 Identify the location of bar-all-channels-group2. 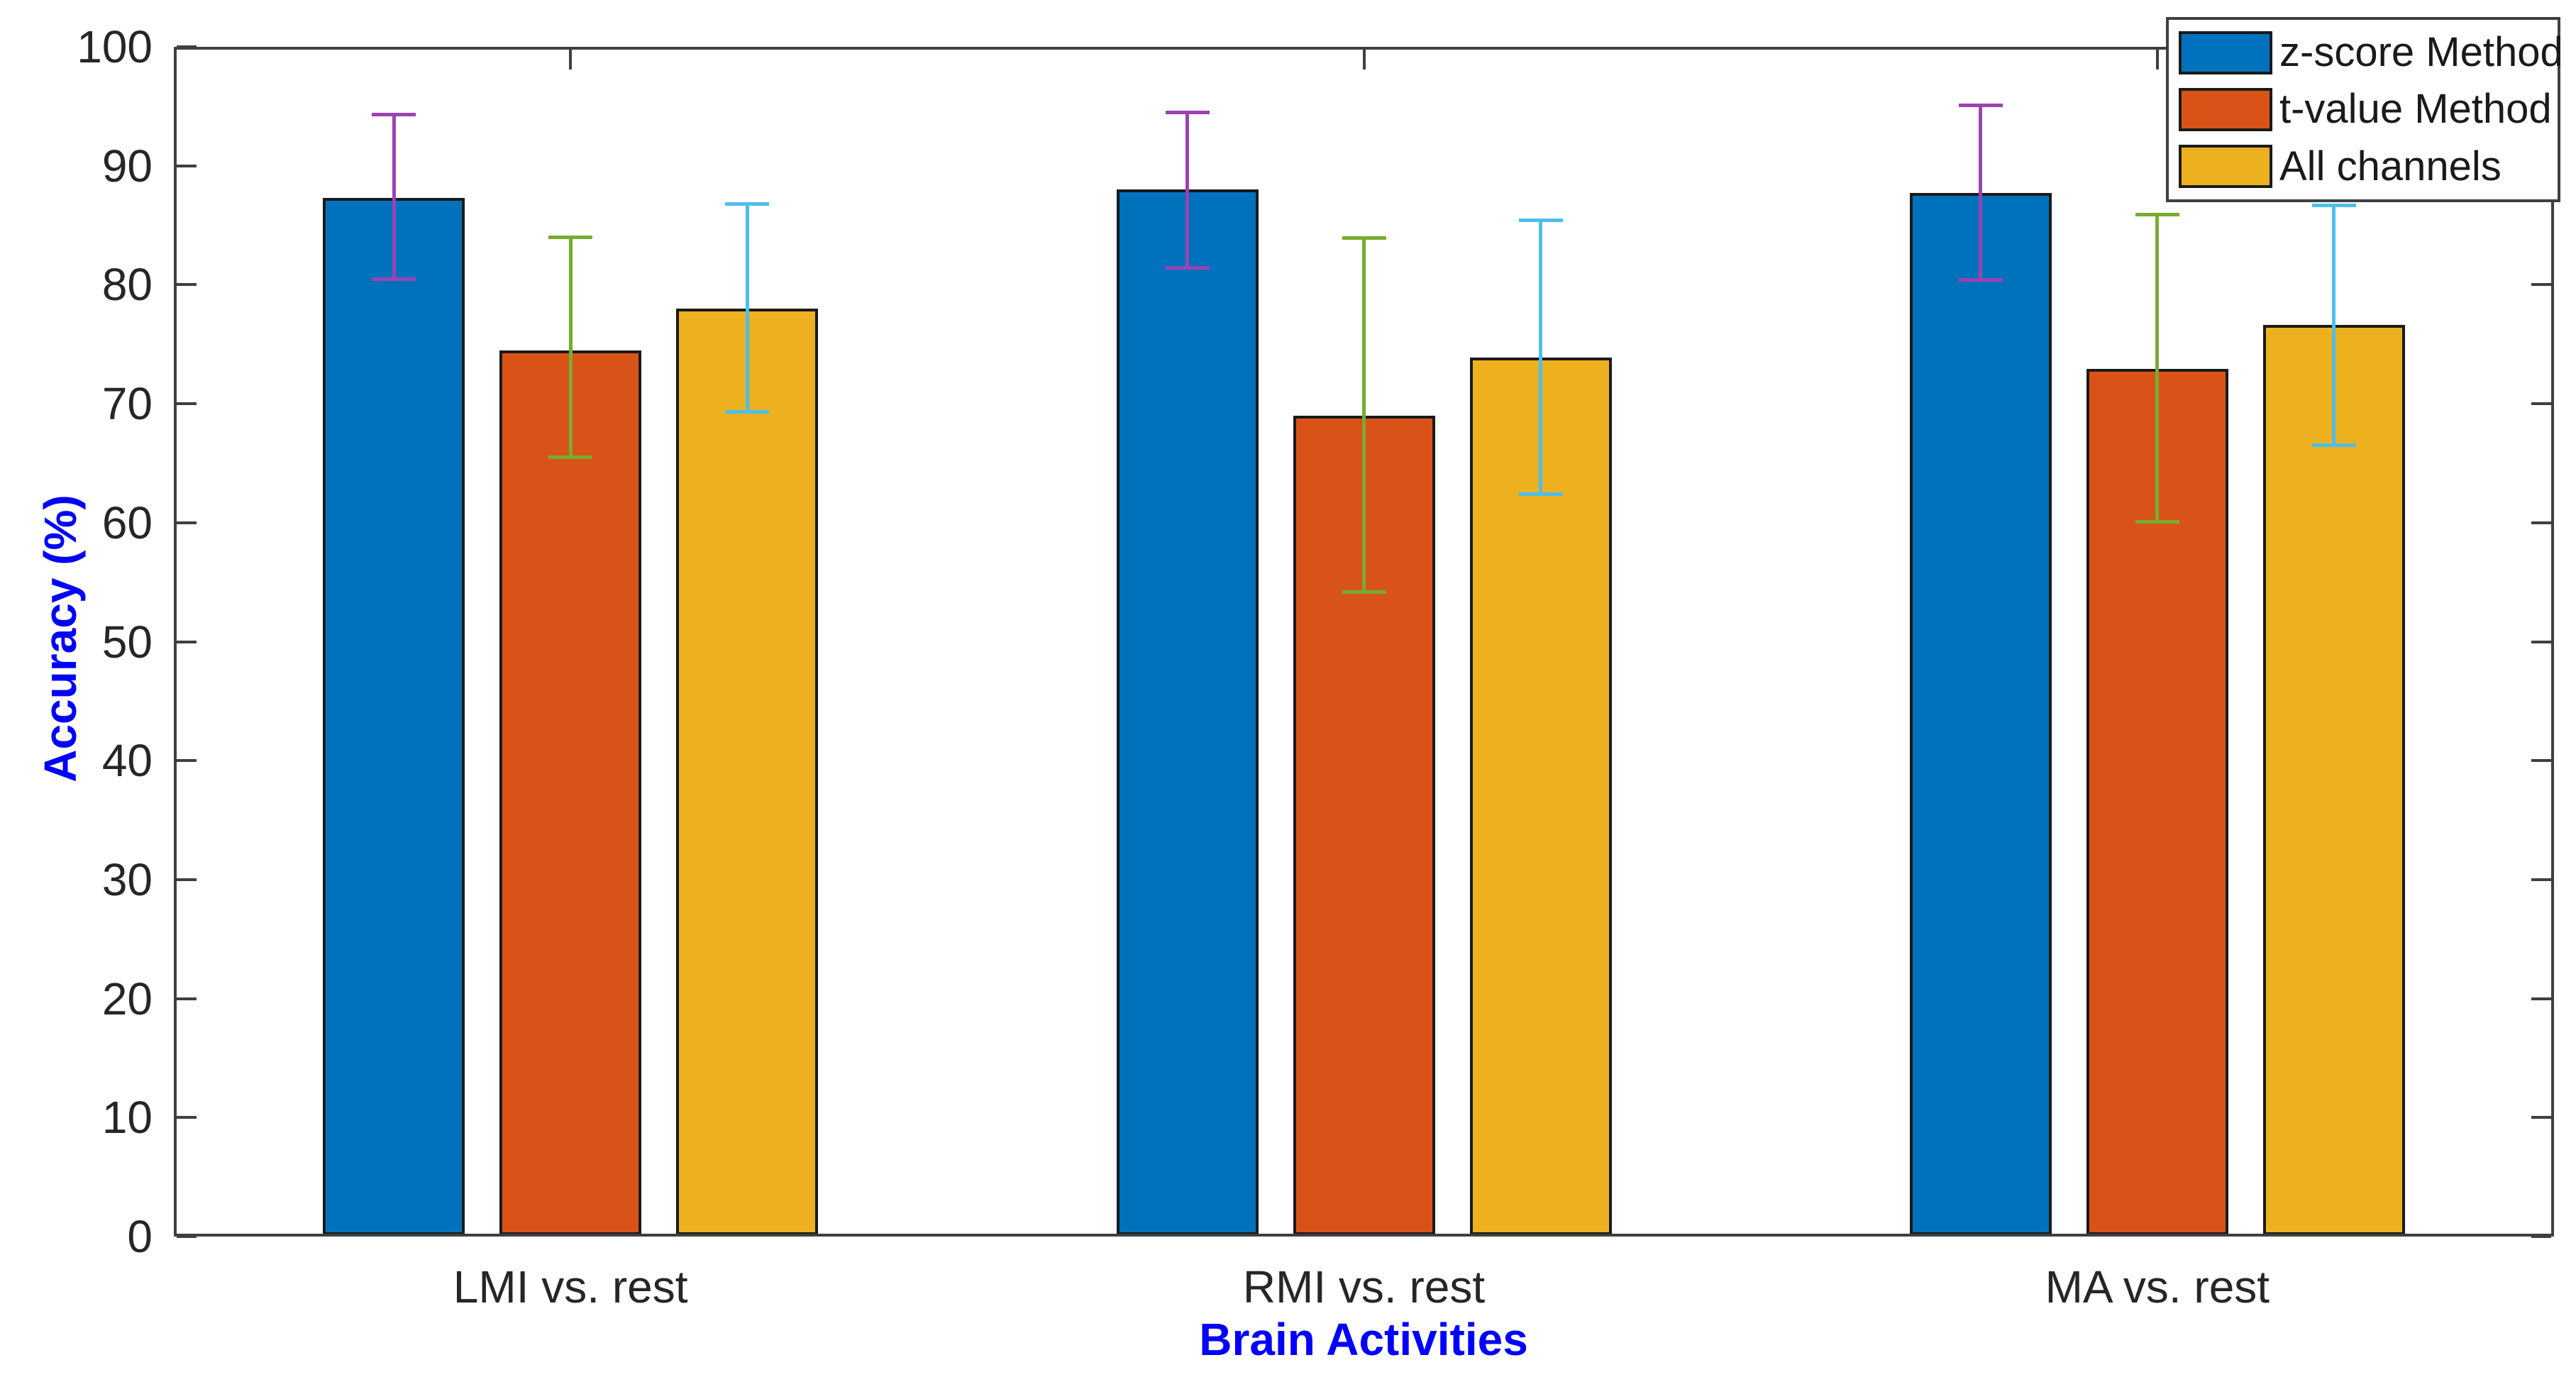
(1540, 796).